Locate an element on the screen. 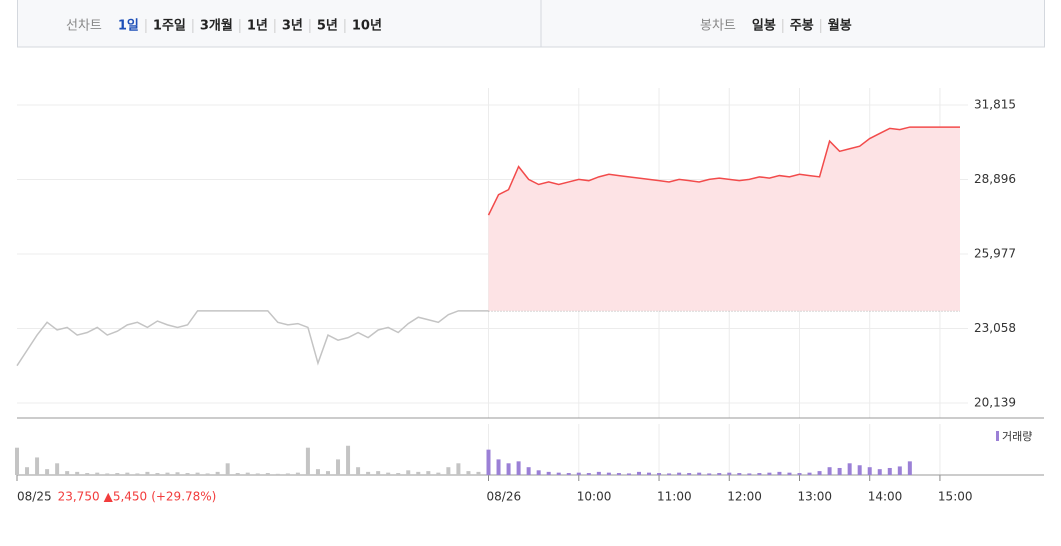 The height and width of the screenshot is (546, 1061). y-tick-label: 20,139 is located at coordinates (995, 403).